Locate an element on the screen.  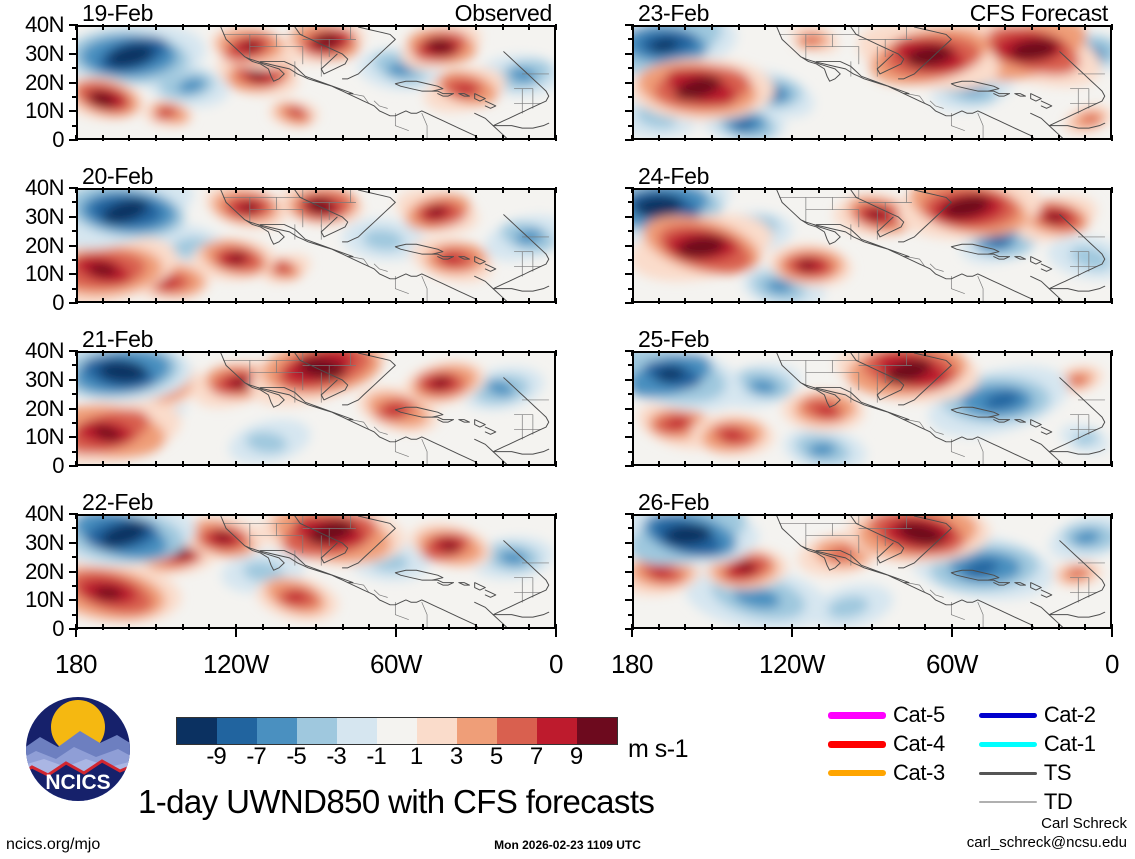
author-email: carl_schreck@ncsu.edu is located at coordinates (1046, 842).